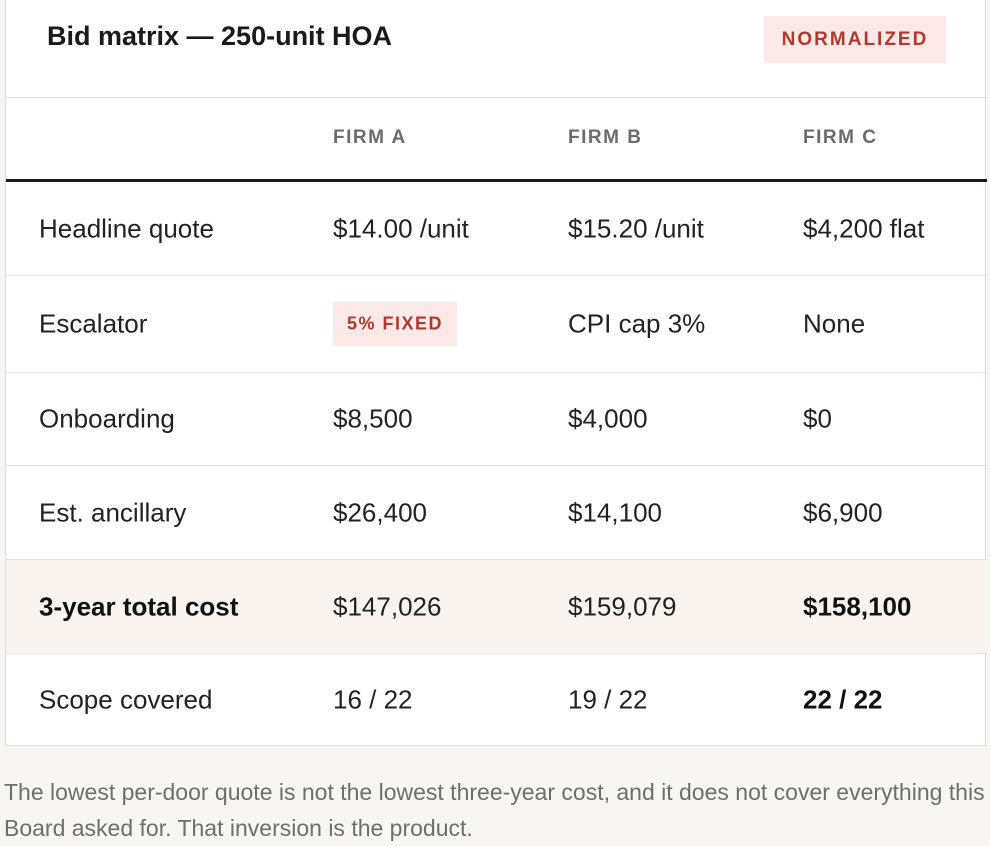 Image resolution: width=990 pixels, height=846 pixels. Describe the element at coordinates (605, 137) in the screenshot. I see `column-header-firm-b: FIRM B` at that location.